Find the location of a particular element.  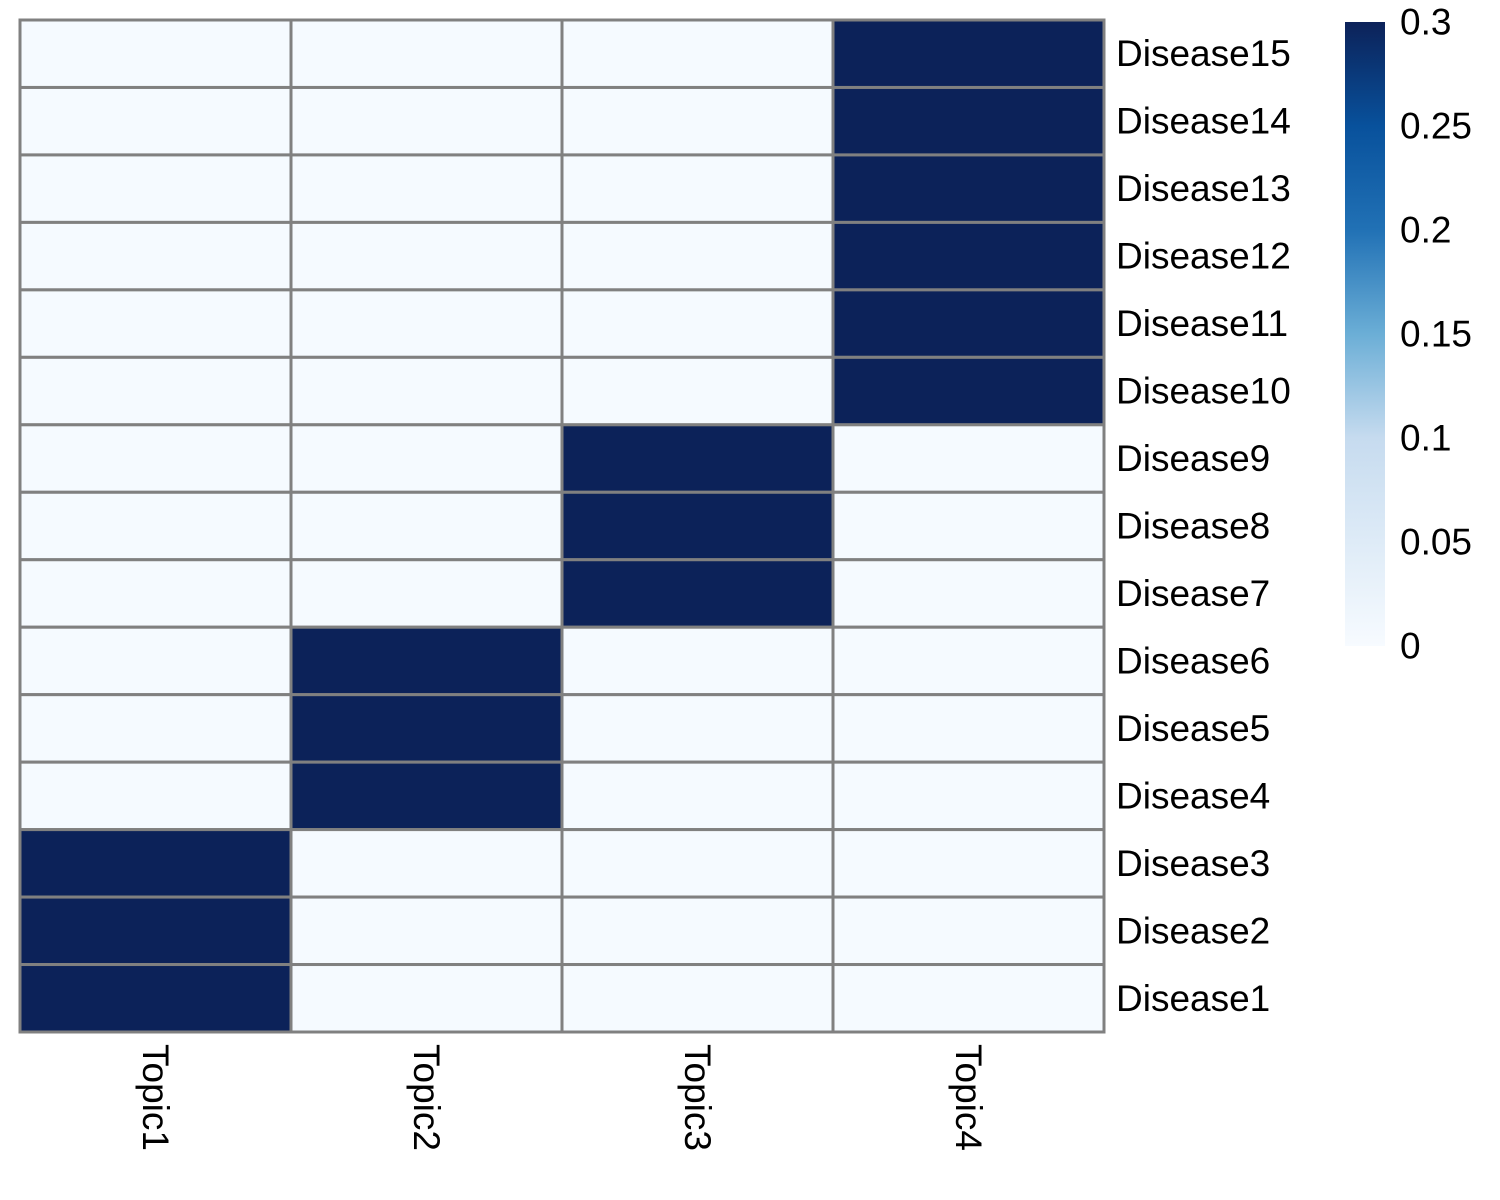

legend-tick-label: 0.1 is located at coordinates (1425, 438).